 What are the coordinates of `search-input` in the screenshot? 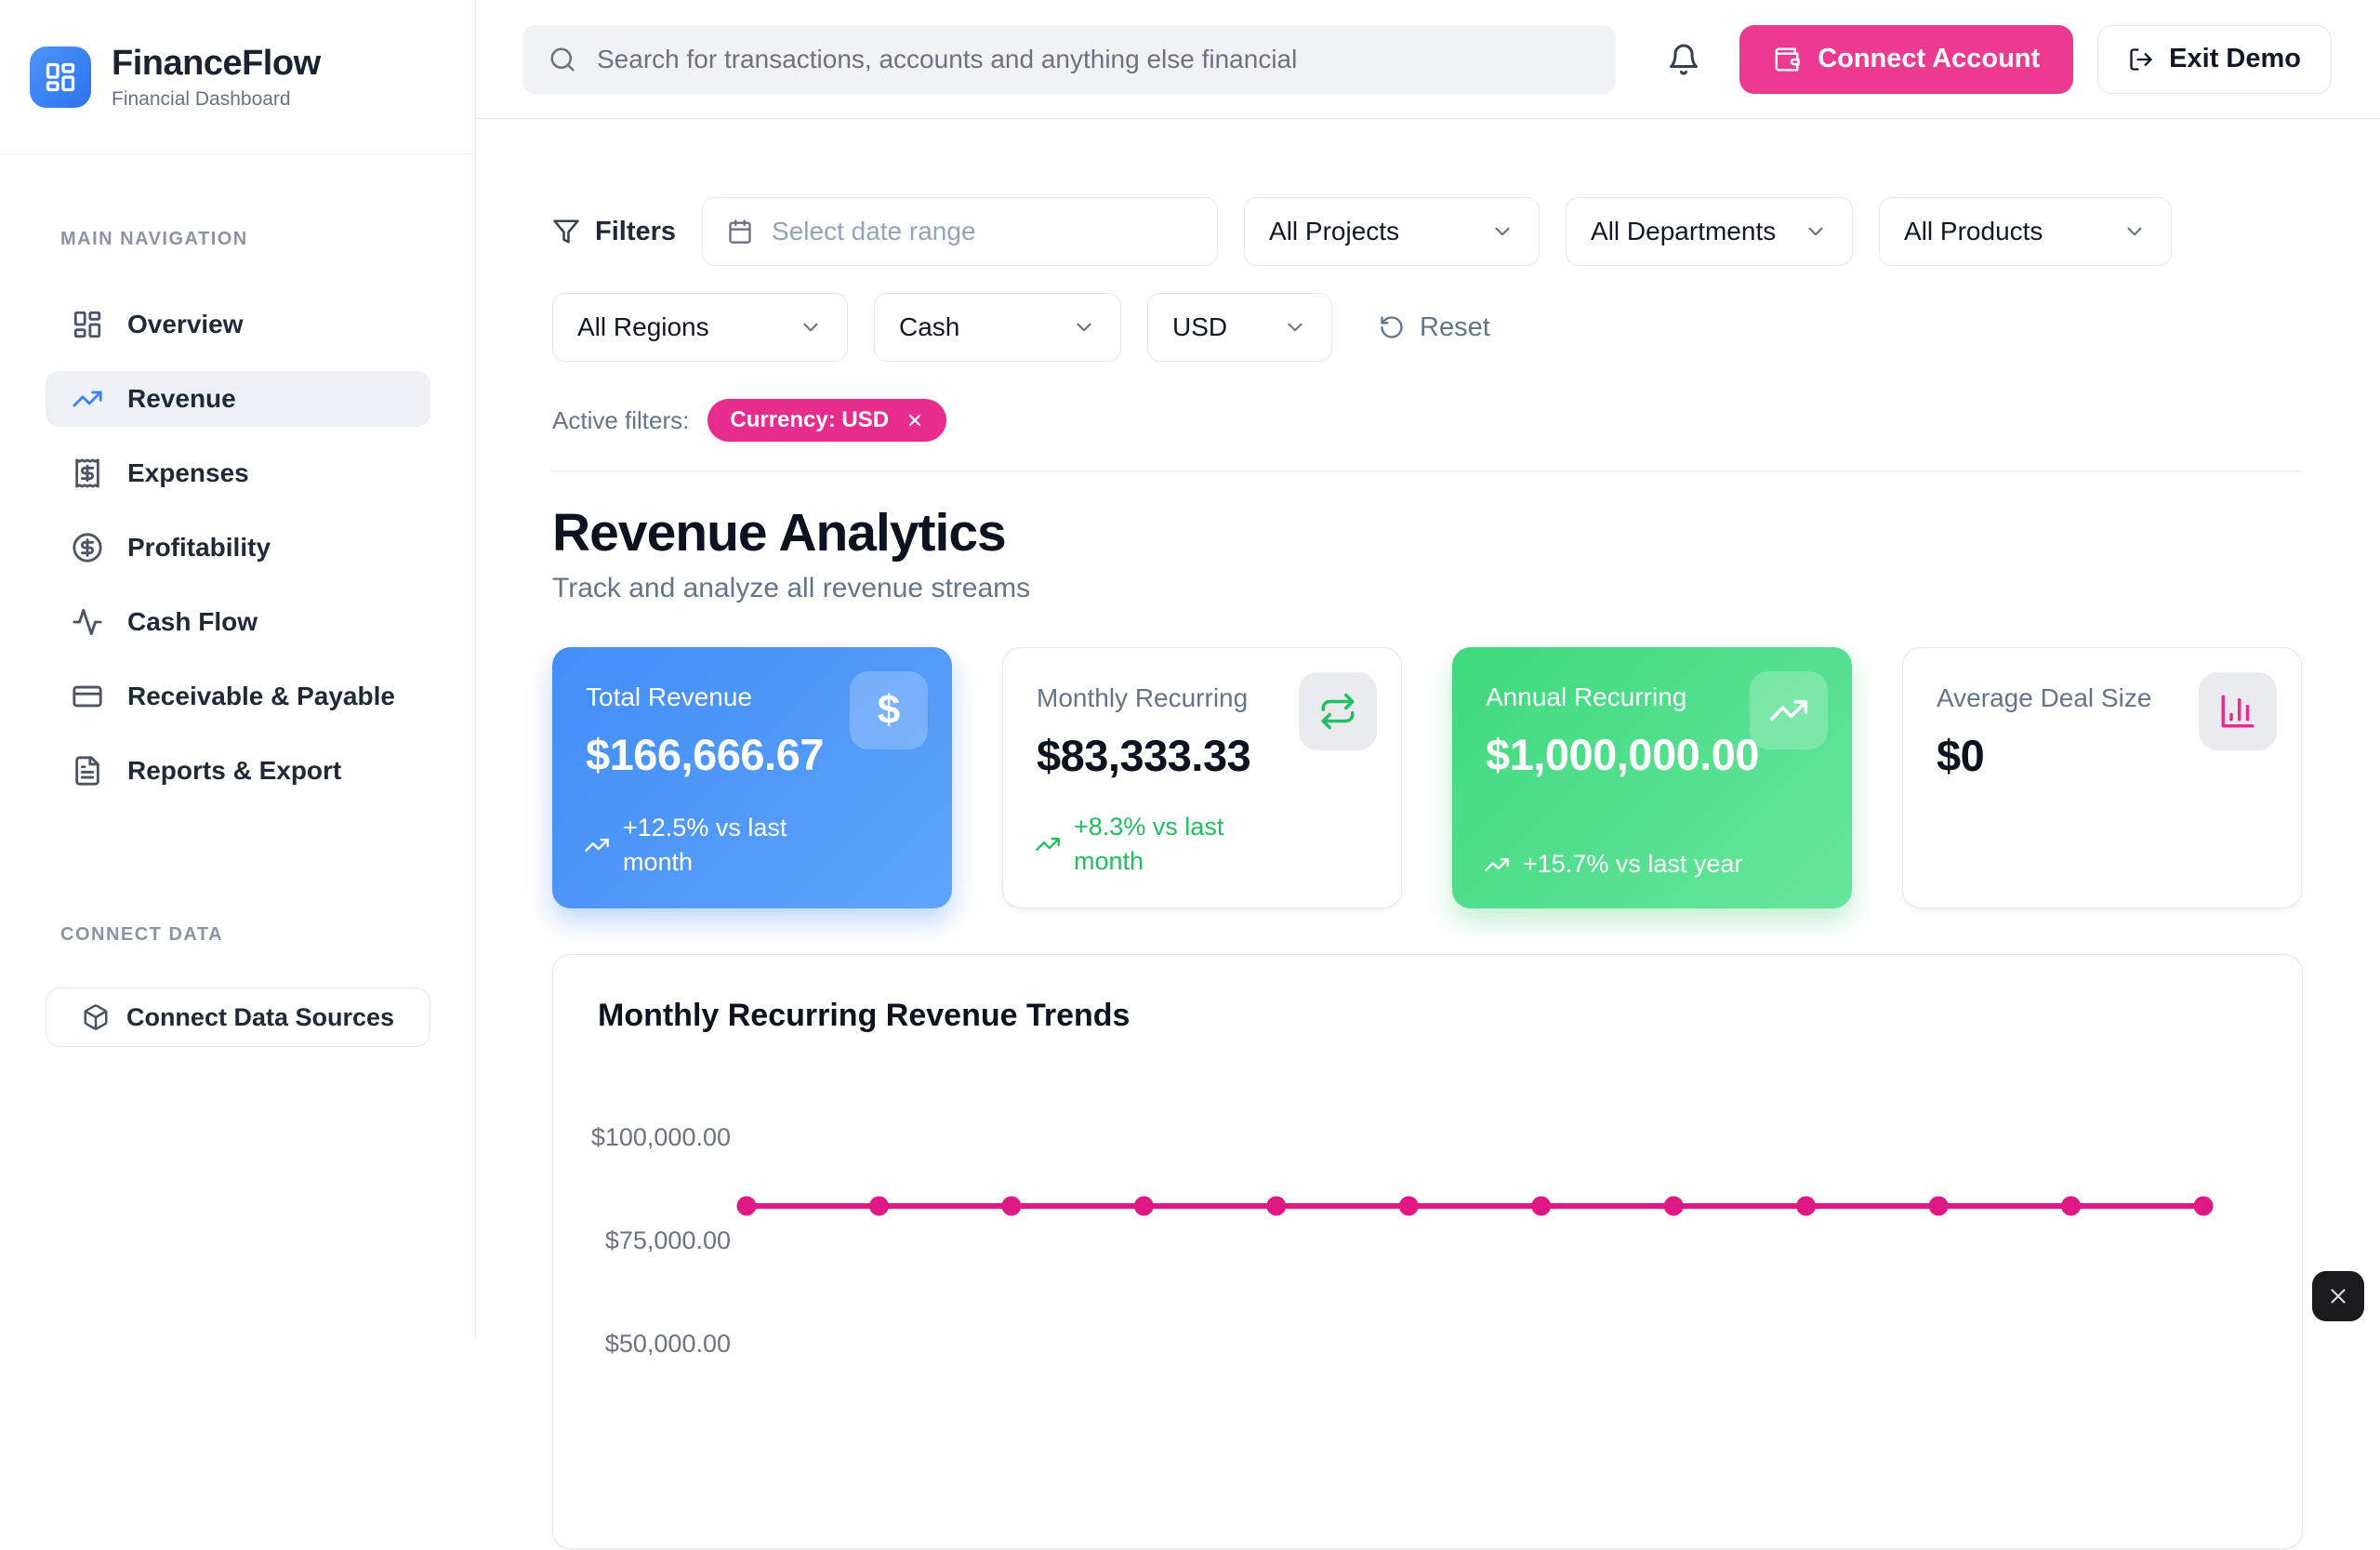 It's located at (1093, 59).